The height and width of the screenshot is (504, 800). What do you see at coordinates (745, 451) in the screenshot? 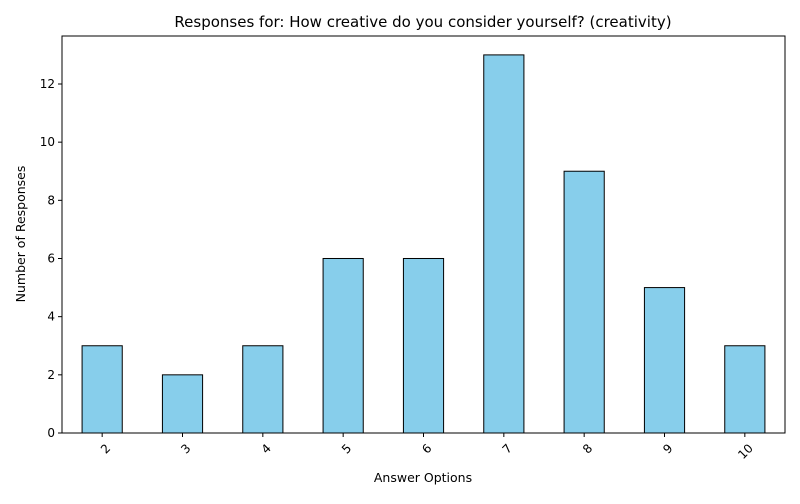
I see `x-tick-label: 10` at bounding box center [745, 451].